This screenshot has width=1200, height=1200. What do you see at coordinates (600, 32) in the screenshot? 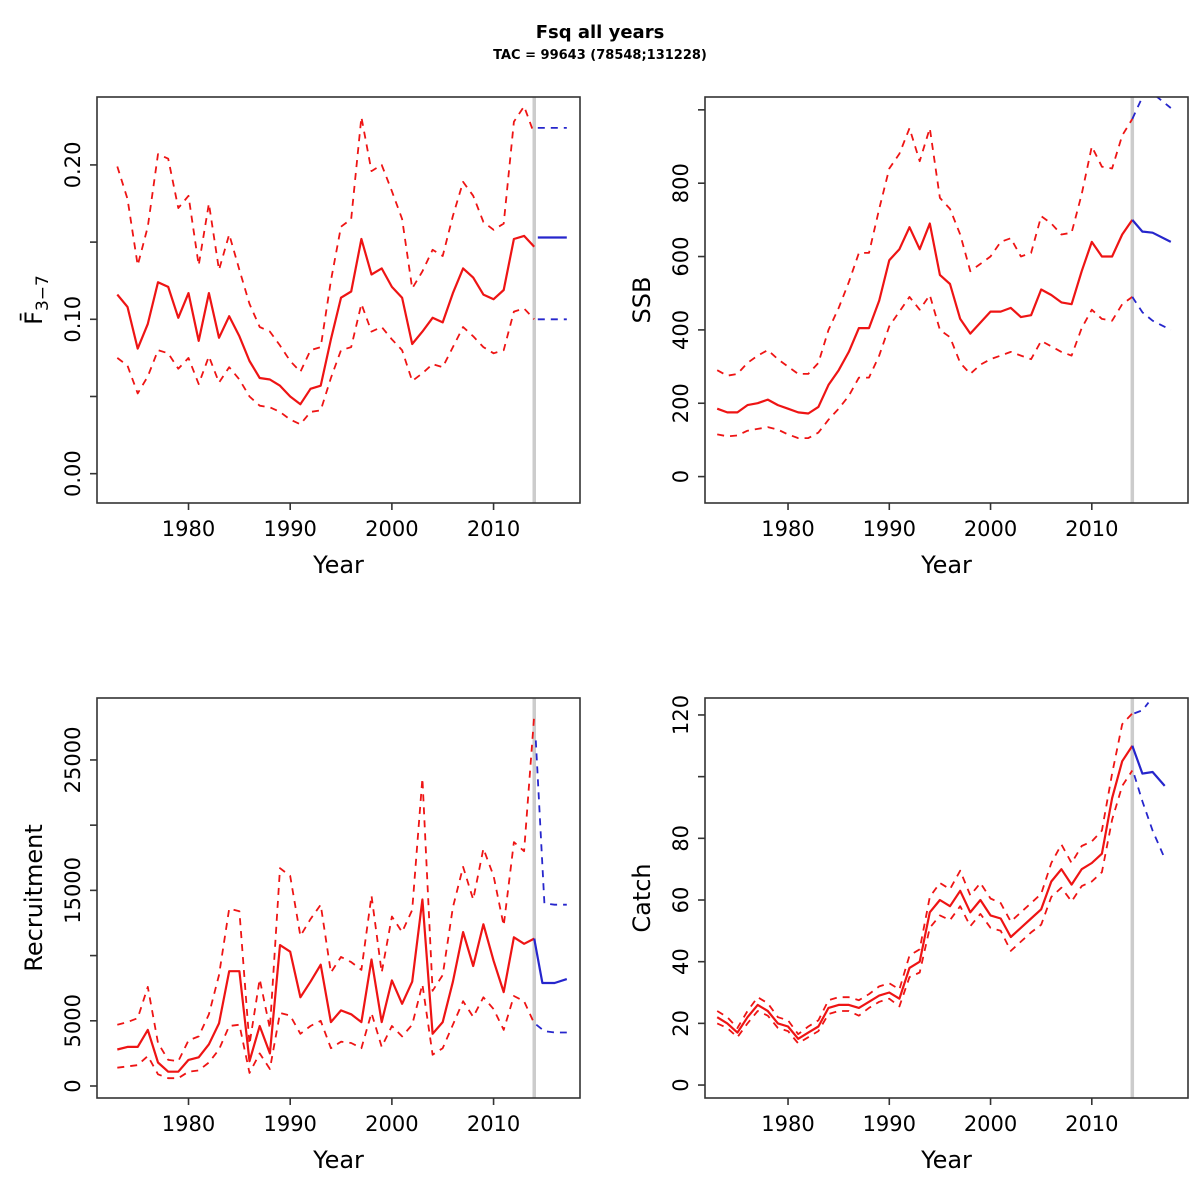
I see `figure-title: Fsq all years` at bounding box center [600, 32].